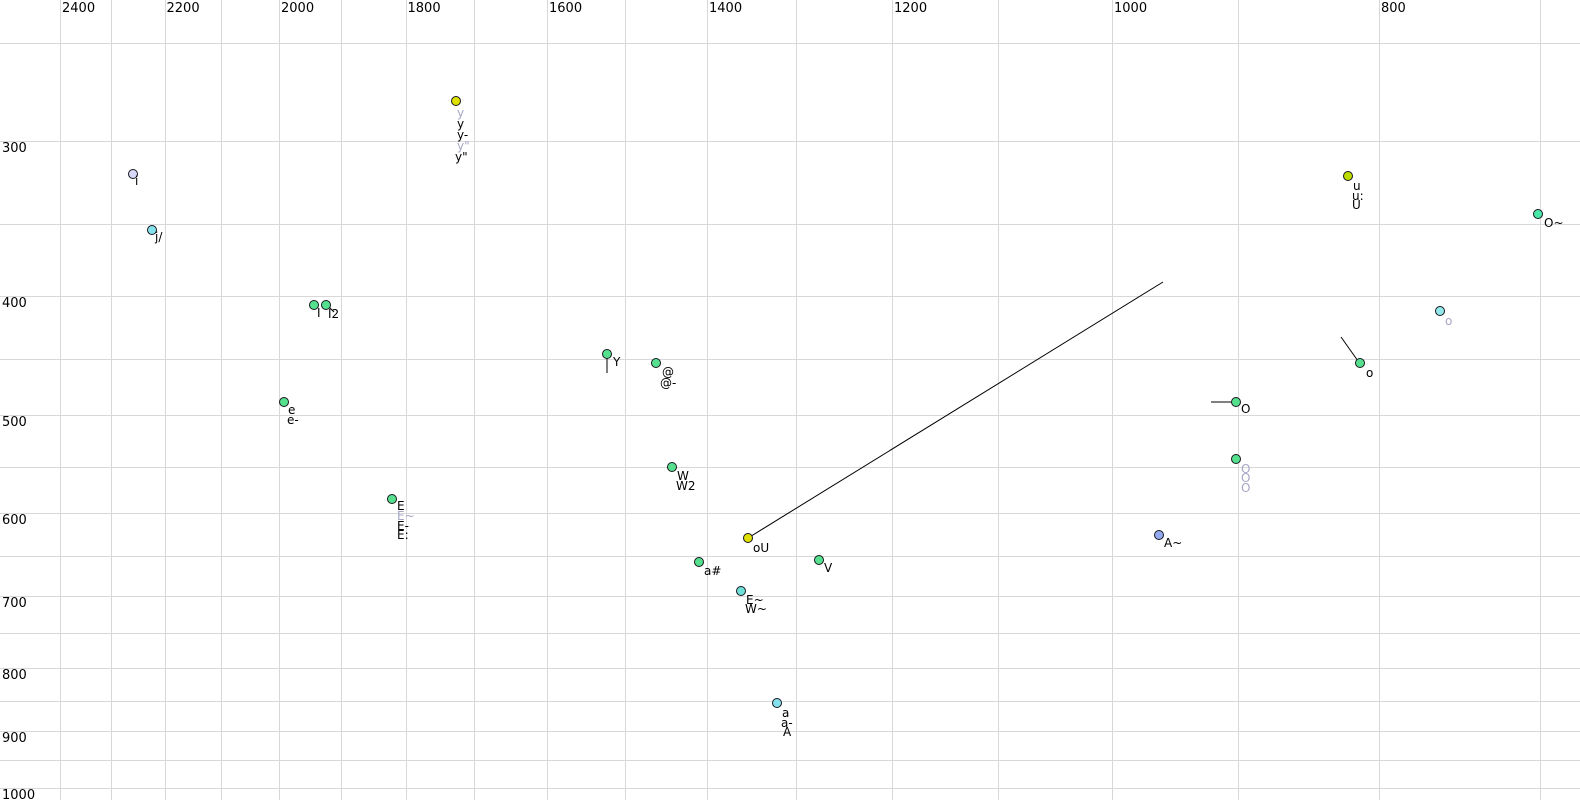  Describe the element at coordinates (319, 313) in the screenshot. I see `data-point-label: I` at that location.